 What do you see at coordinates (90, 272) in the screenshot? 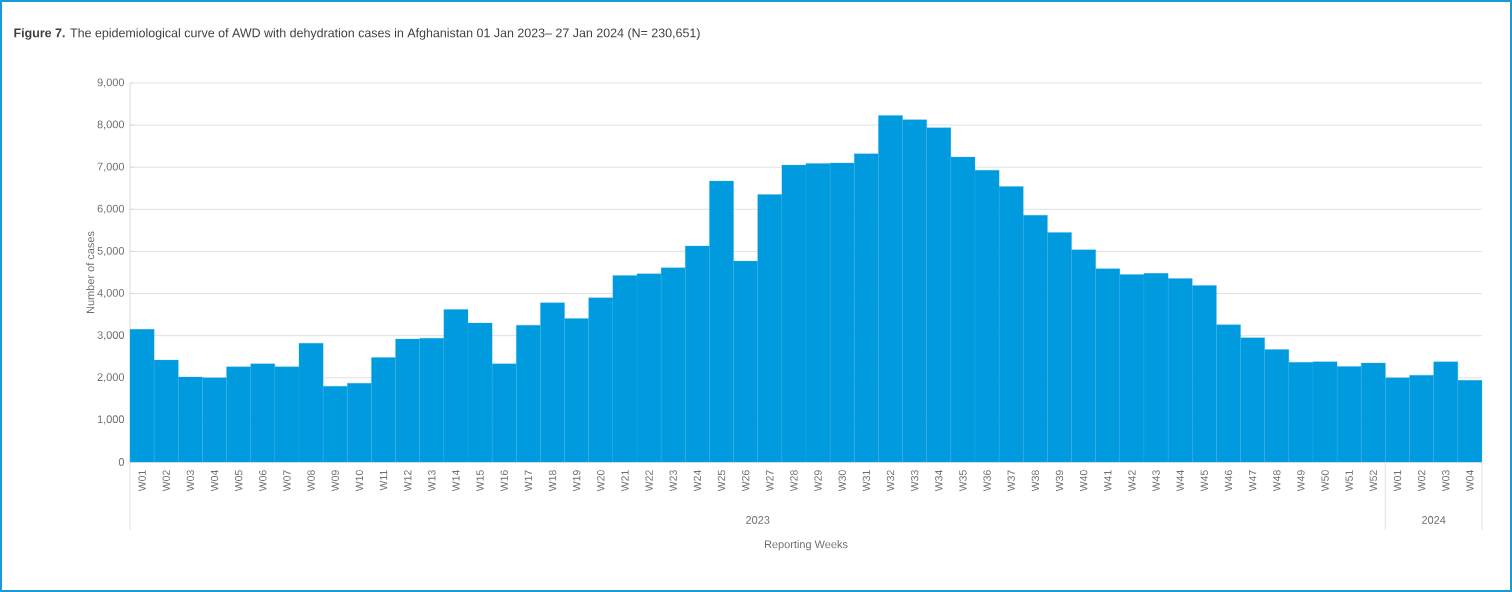
I see `y-axis-title: Number of cases` at bounding box center [90, 272].